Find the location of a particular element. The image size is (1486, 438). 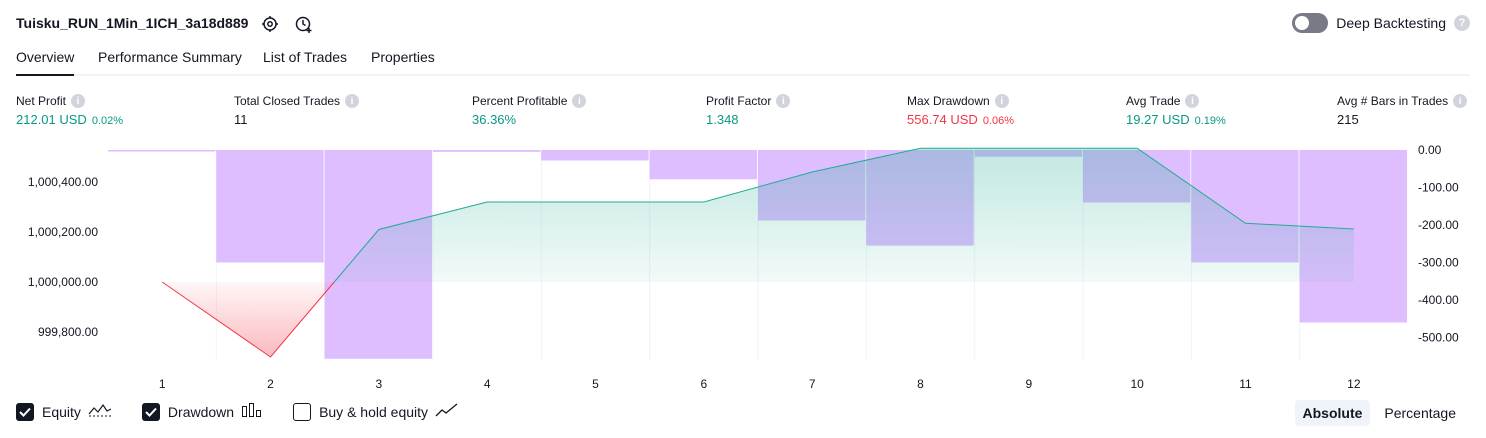

tab-properties: Properties is located at coordinates (403, 57).